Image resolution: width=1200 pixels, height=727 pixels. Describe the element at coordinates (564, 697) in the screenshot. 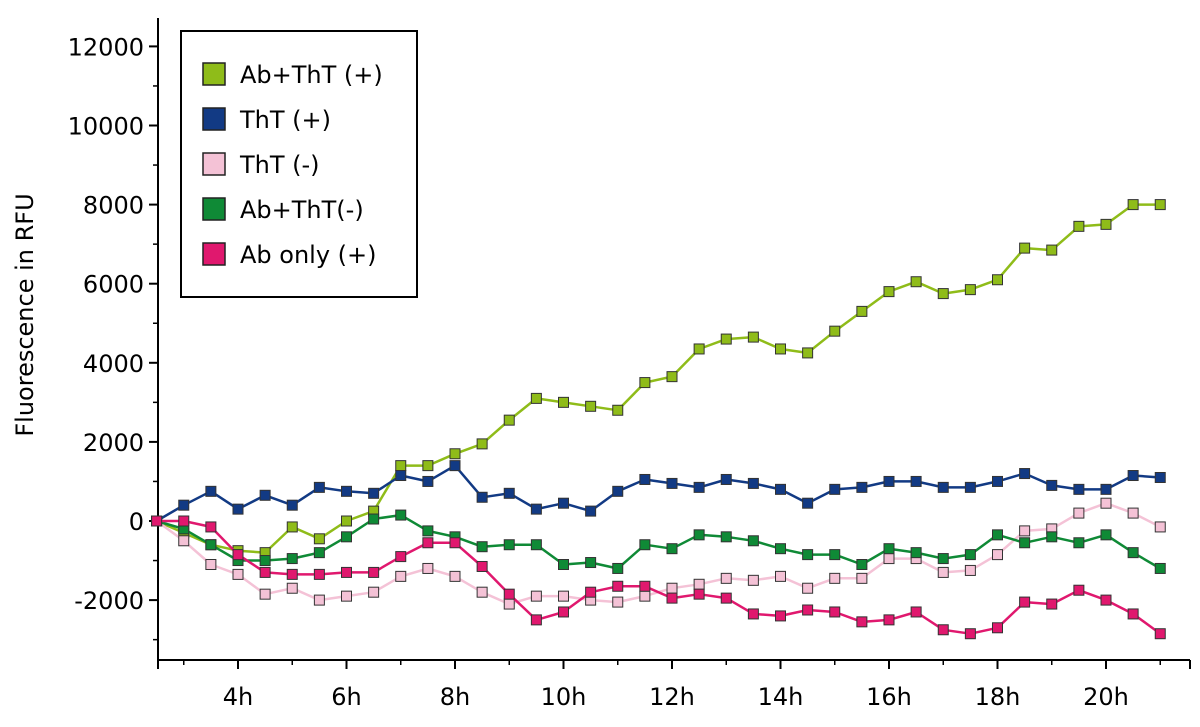

I see `x-tick-label: 10h` at that location.